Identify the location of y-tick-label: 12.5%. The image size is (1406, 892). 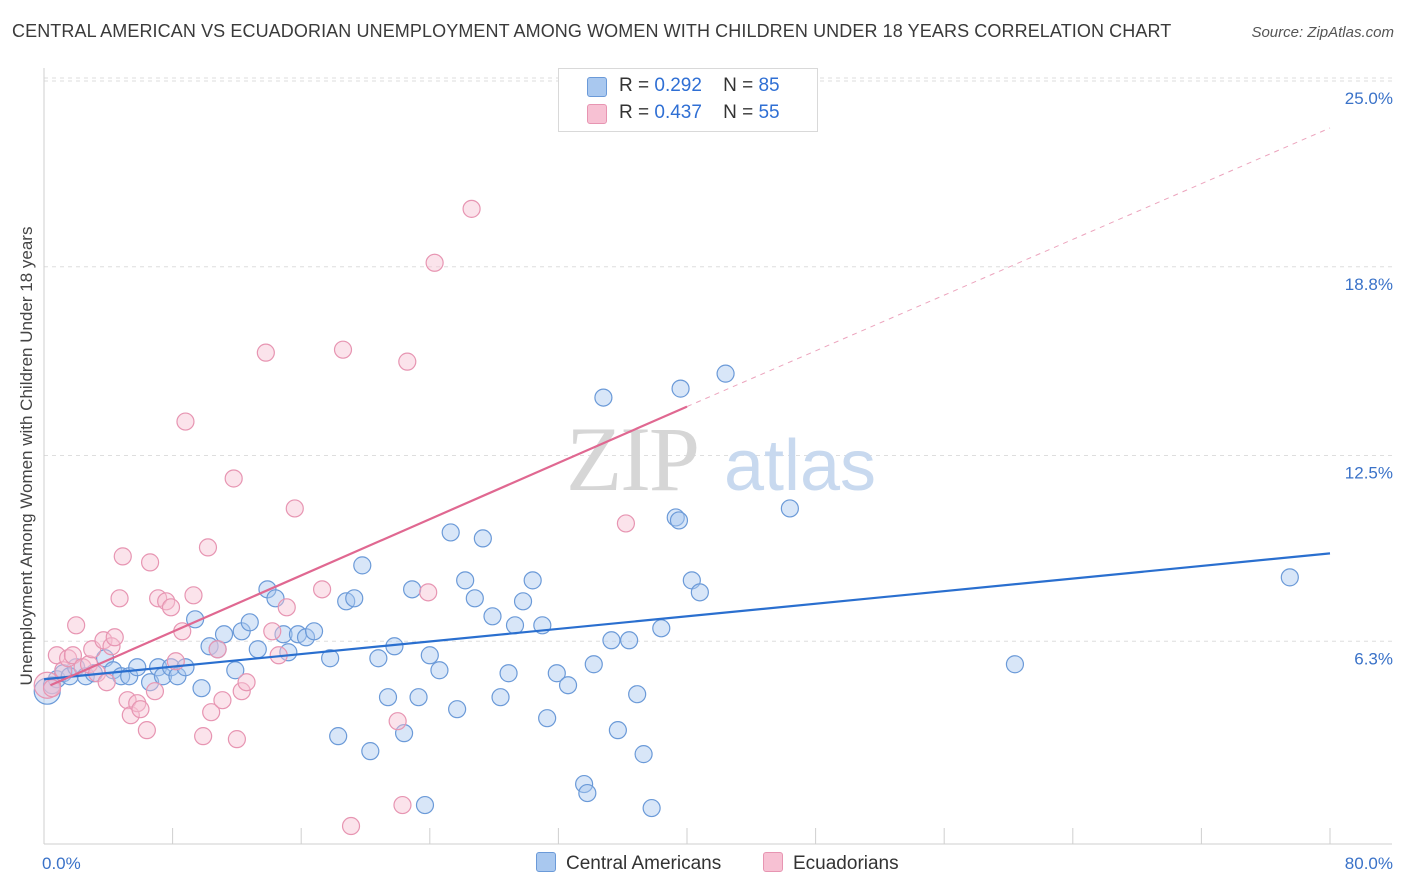
(1369, 473).